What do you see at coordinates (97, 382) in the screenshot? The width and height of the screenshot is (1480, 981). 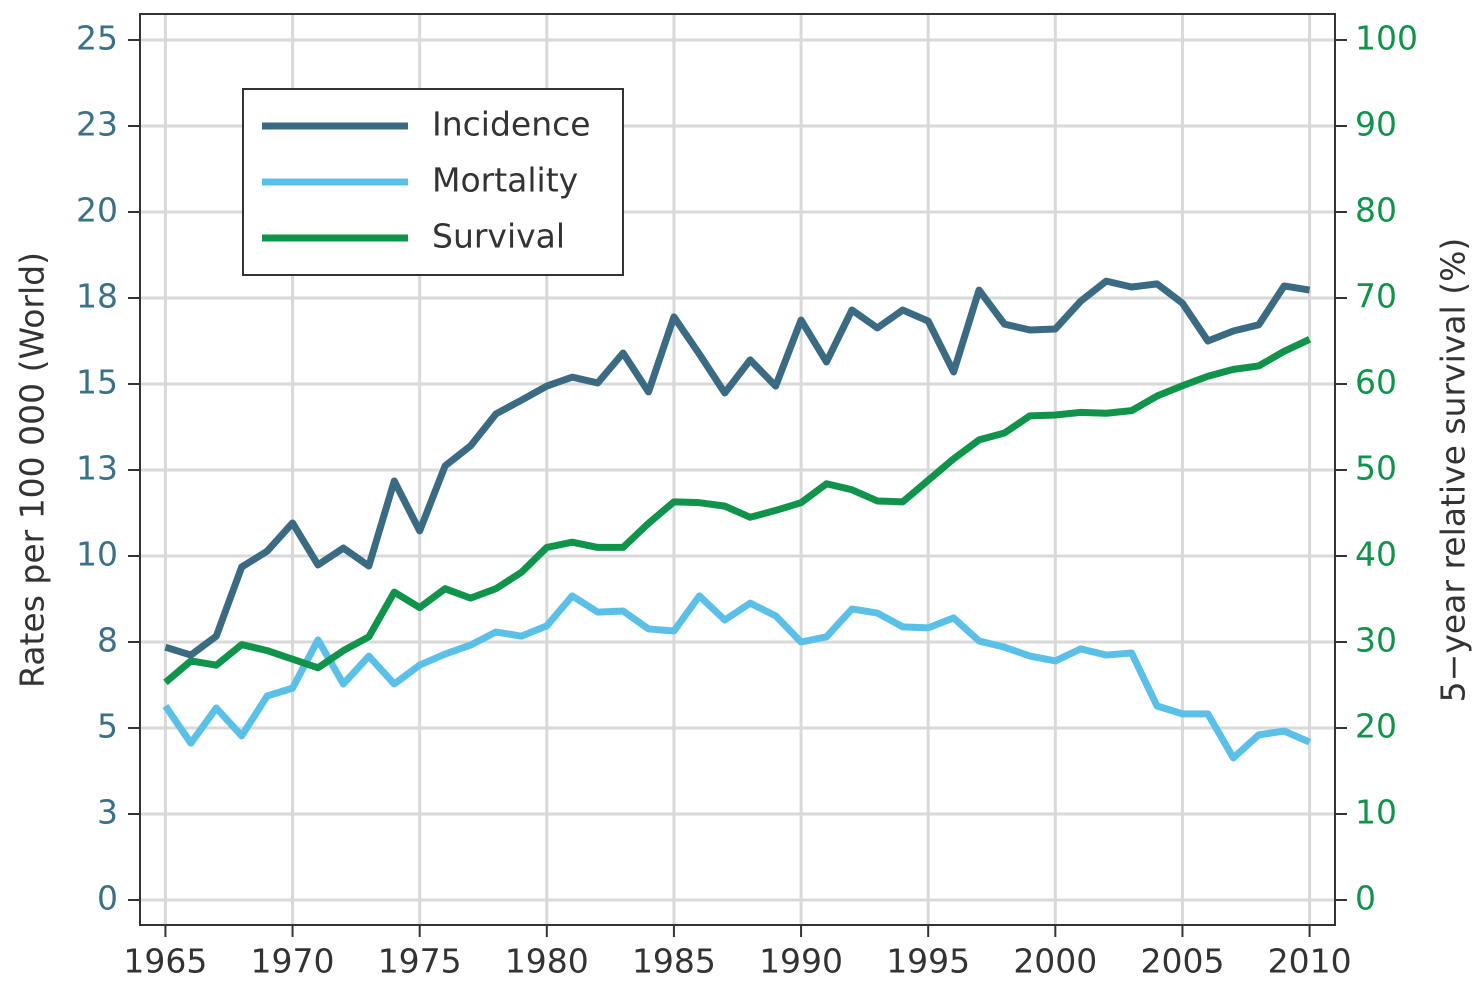 I see `y-tick-label: 15` at bounding box center [97, 382].